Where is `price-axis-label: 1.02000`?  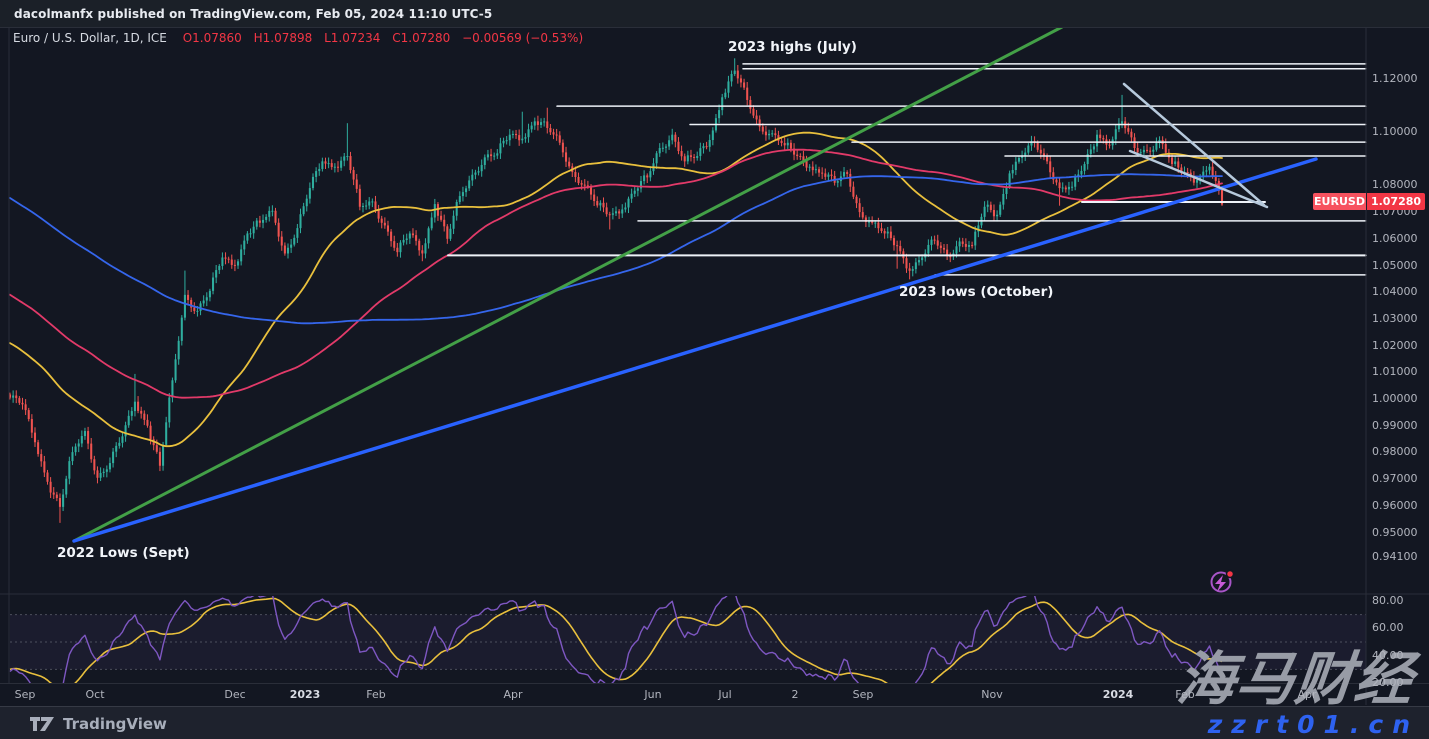 price-axis-label: 1.02000 is located at coordinates (1395, 345).